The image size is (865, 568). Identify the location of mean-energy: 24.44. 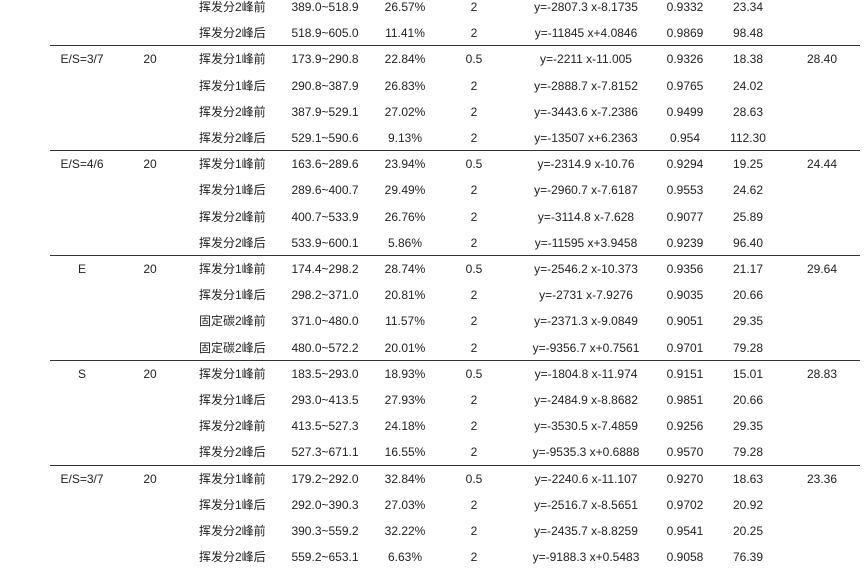
(822, 164).